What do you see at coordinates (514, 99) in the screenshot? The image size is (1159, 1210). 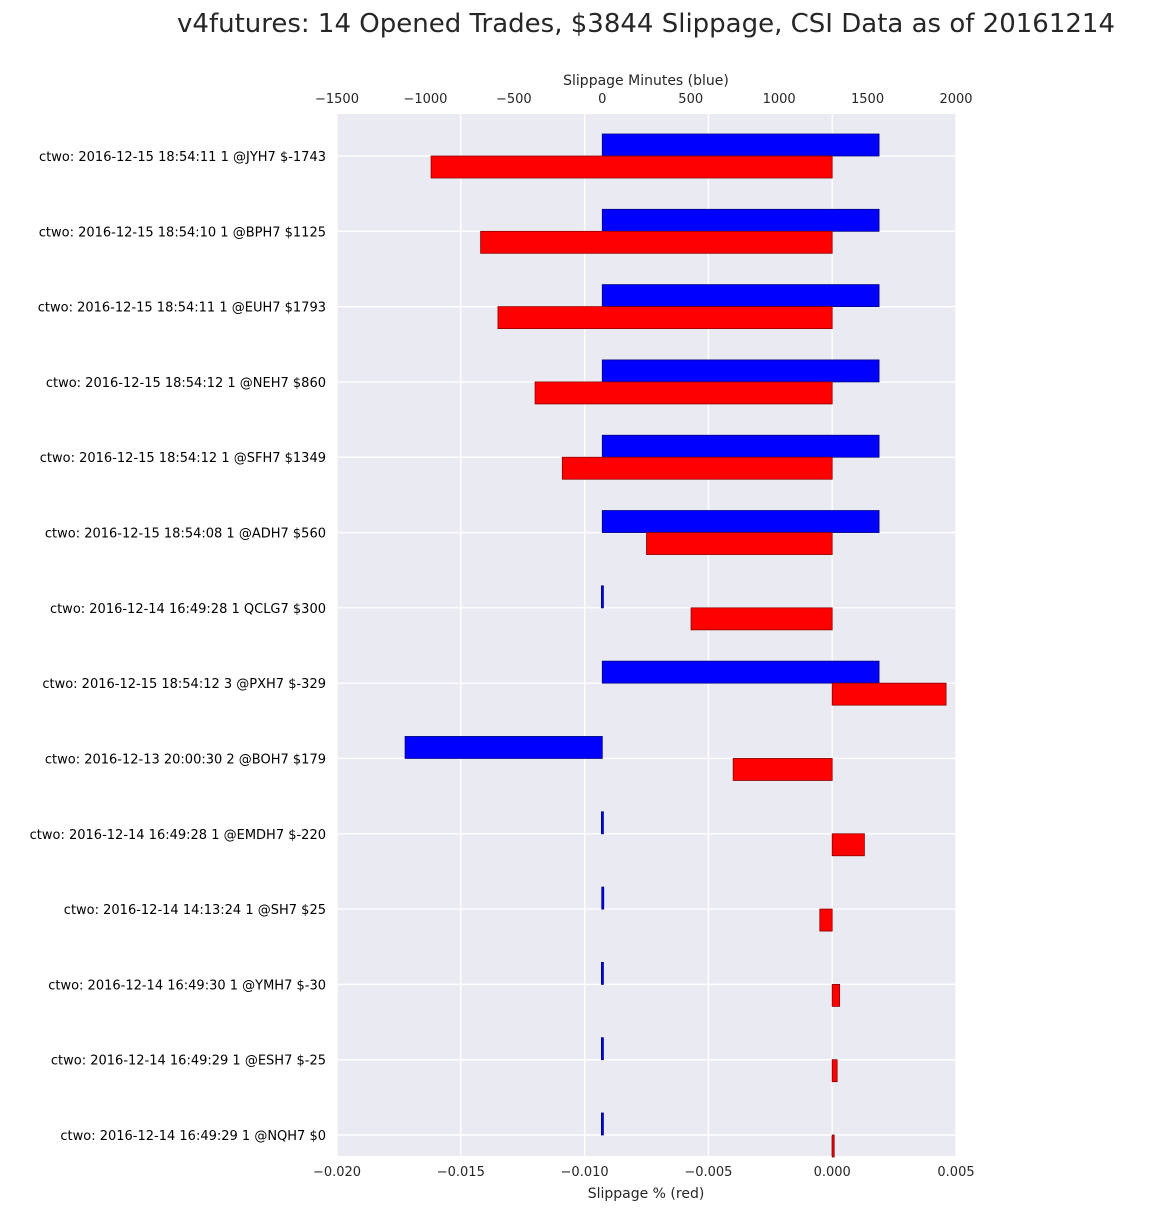 I see `x-tick-label-top: −500` at bounding box center [514, 99].